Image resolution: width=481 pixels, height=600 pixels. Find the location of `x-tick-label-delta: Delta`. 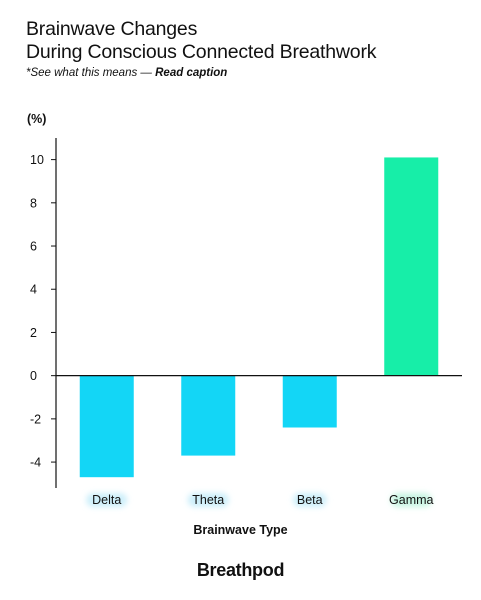

x-tick-label-delta: Delta is located at coordinates (106, 500).